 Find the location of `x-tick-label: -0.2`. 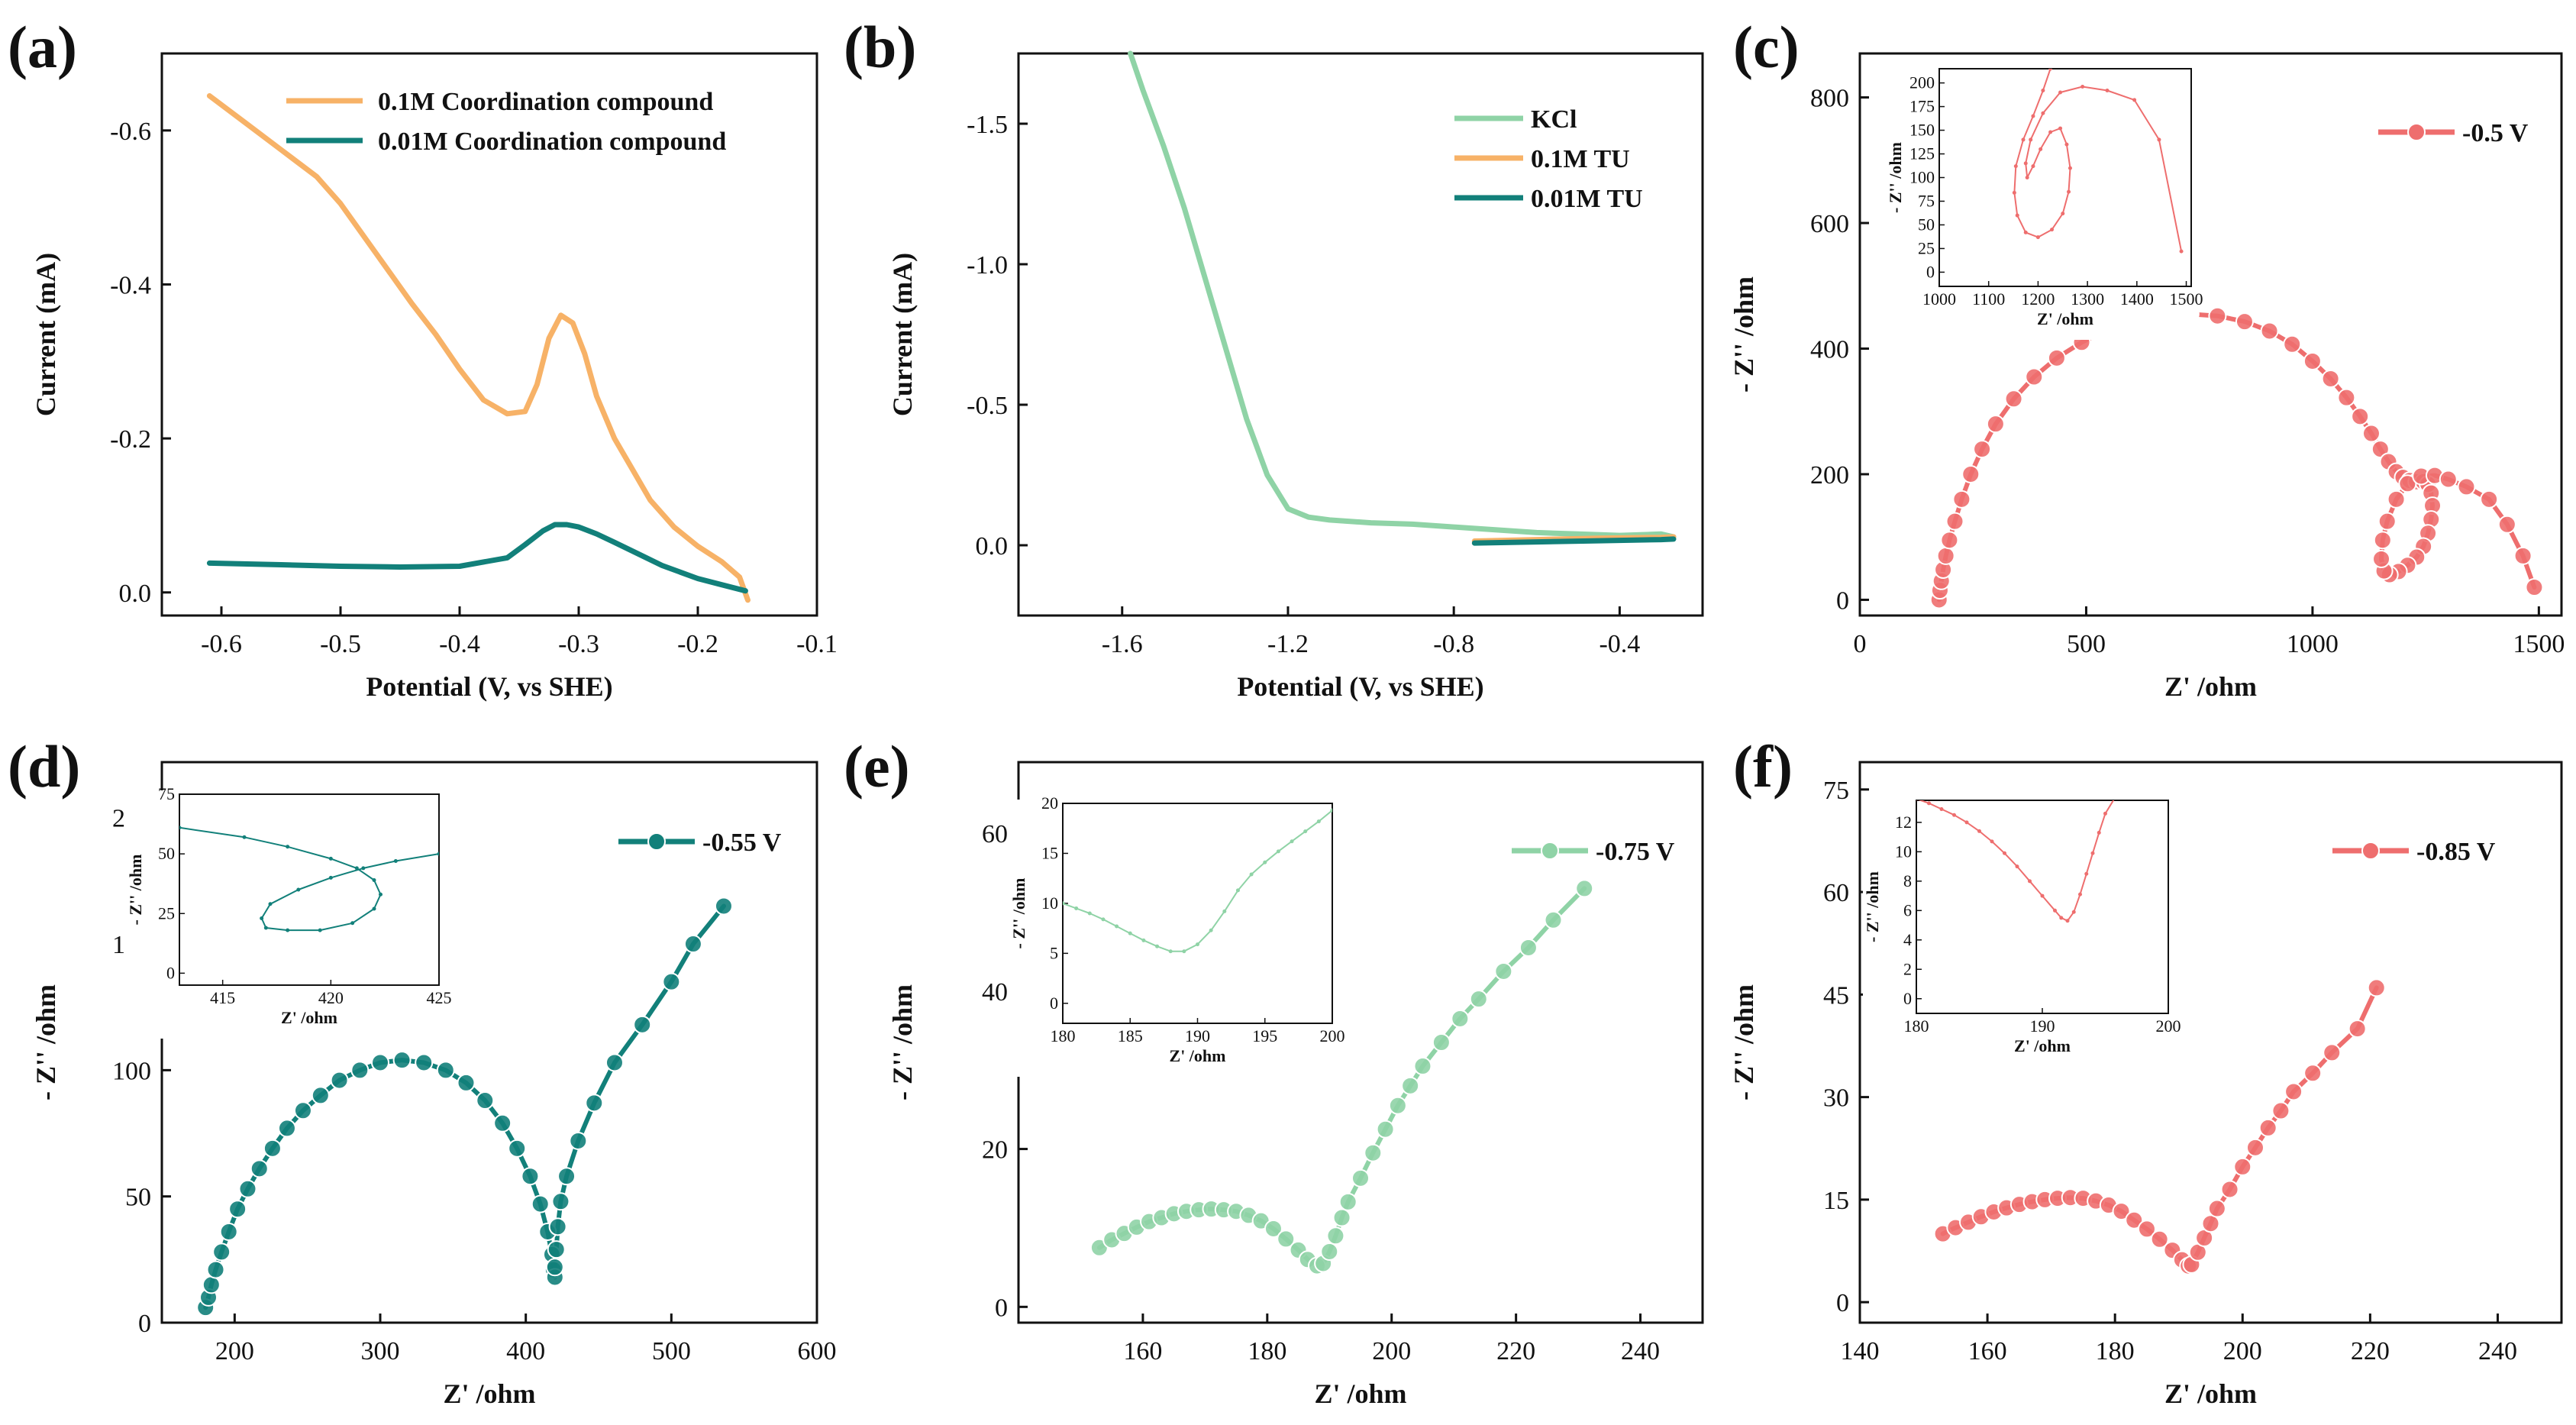

x-tick-label: -0.2 is located at coordinates (697, 644).